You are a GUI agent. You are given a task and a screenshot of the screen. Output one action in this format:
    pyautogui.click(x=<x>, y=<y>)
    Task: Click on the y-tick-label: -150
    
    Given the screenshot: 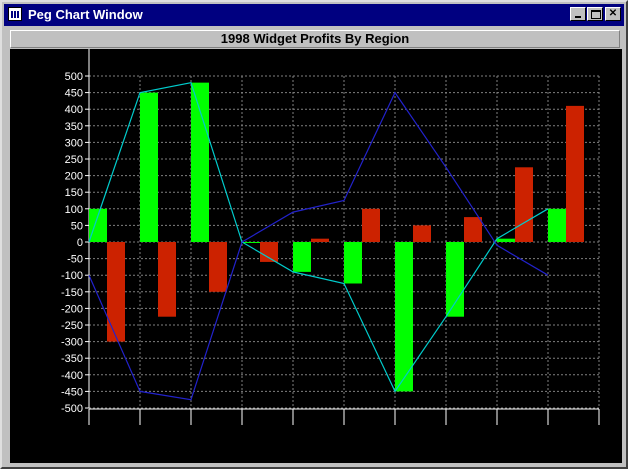 What is the action you would take?
    pyautogui.click(x=72, y=293)
    